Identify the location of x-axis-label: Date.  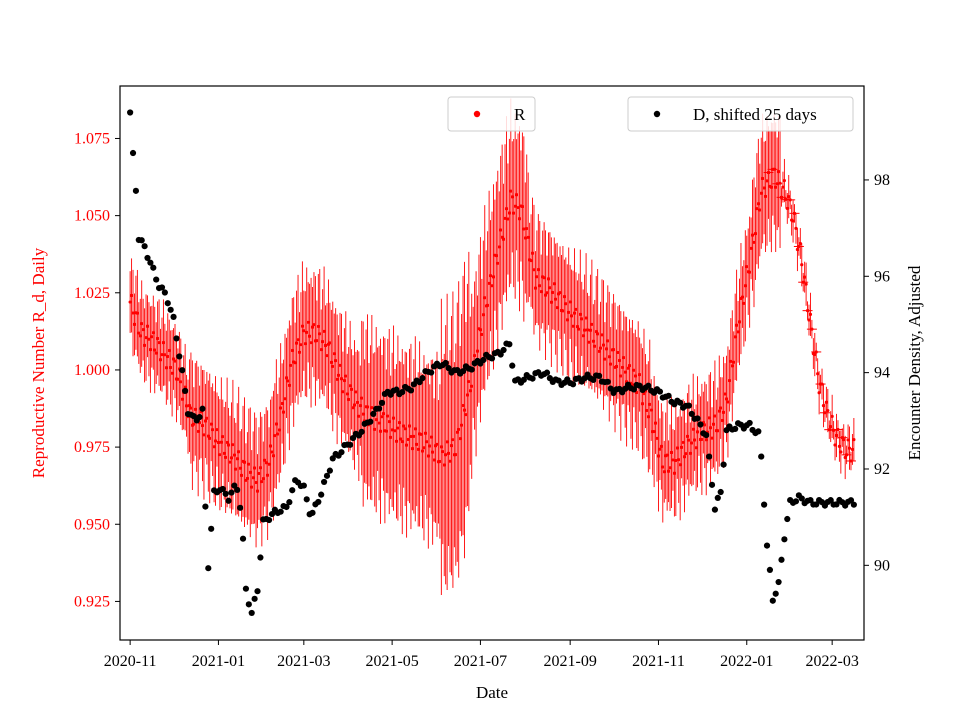
(492, 692).